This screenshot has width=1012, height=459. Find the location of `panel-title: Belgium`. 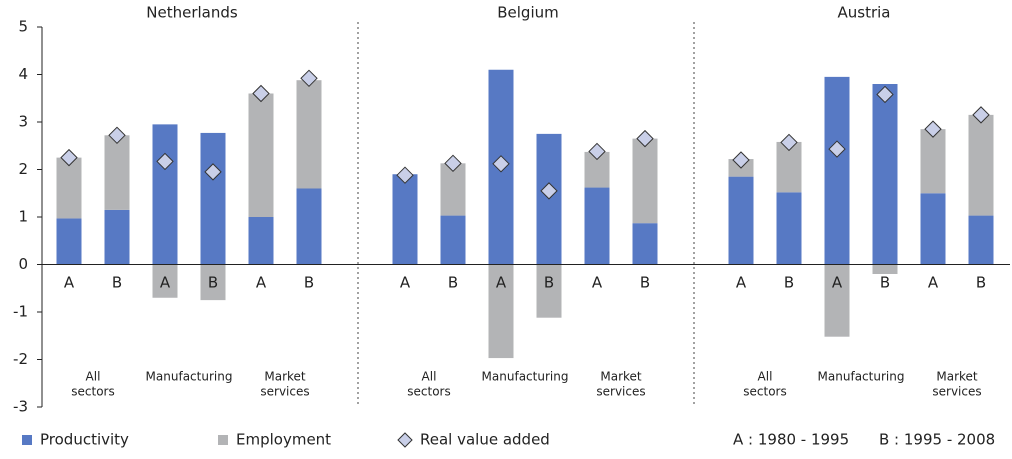

panel-title: Belgium is located at coordinates (528, 13).